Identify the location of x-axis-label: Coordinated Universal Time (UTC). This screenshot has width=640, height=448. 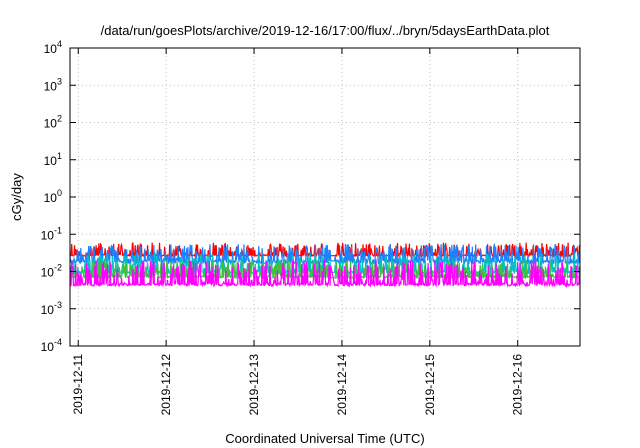
(324, 438).